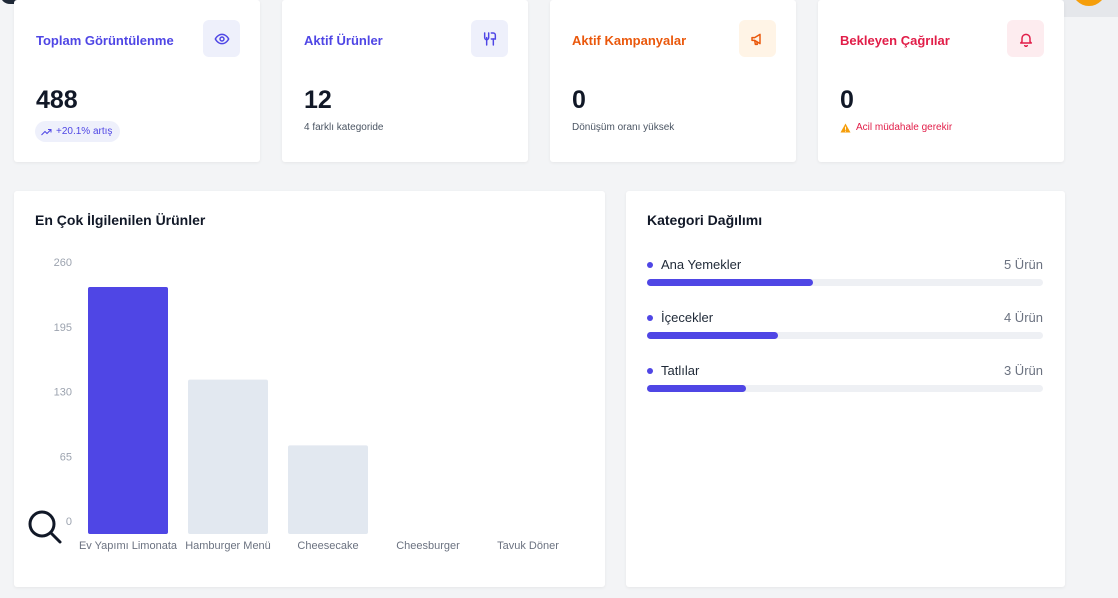  What do you see at coordinates (705, 220) in the screenshot?
I see `panel-title: Kategori Dağılımı` at bounding box center [705, 220].